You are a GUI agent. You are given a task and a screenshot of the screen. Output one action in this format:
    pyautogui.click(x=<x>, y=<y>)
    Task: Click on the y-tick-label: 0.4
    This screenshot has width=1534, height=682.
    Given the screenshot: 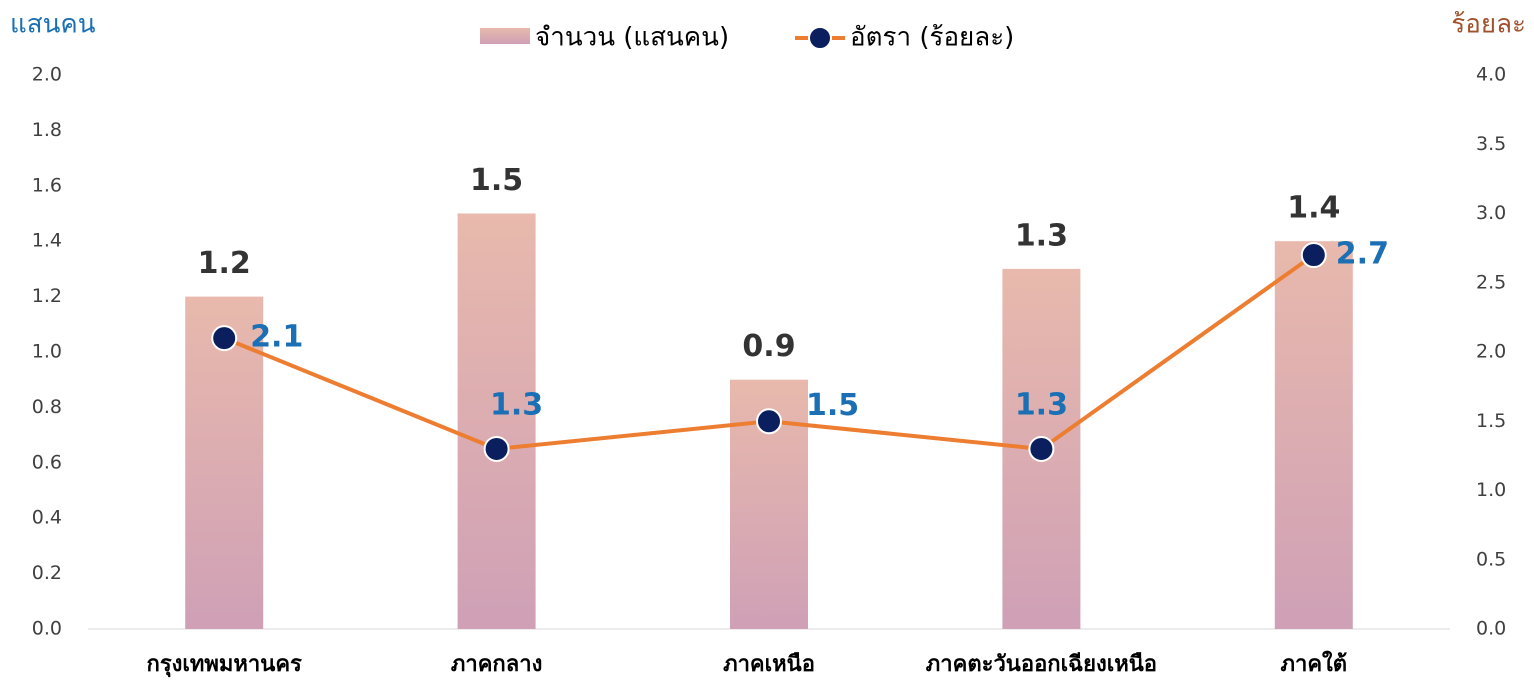 What is the action you would take?
    pyautogui.click(x=47, y=518)
    